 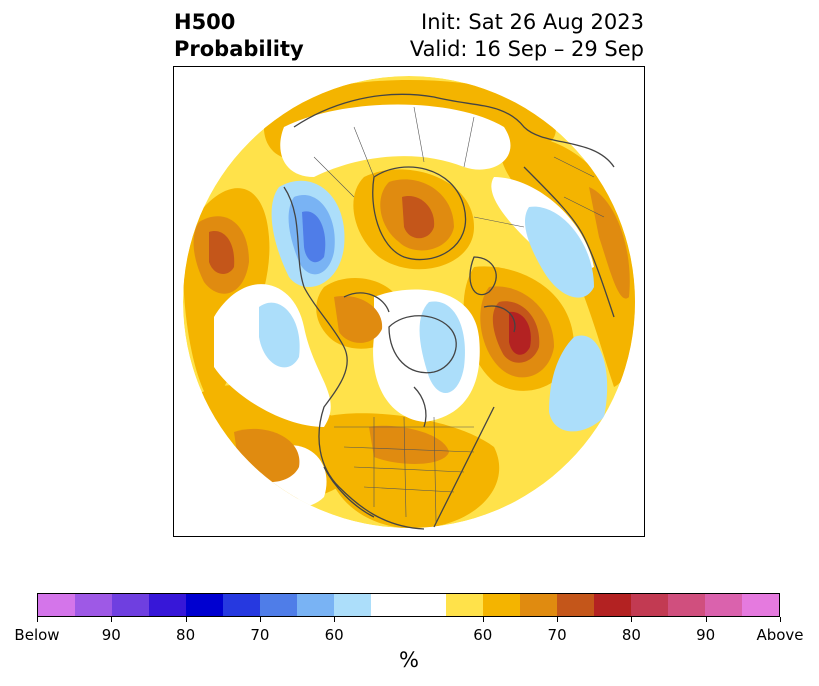 What do you see at coordinates (532, 22) in the screenshot?
I see `init-date: Init: Sat 26 Aug 2023` at bounding box center [532, 22].